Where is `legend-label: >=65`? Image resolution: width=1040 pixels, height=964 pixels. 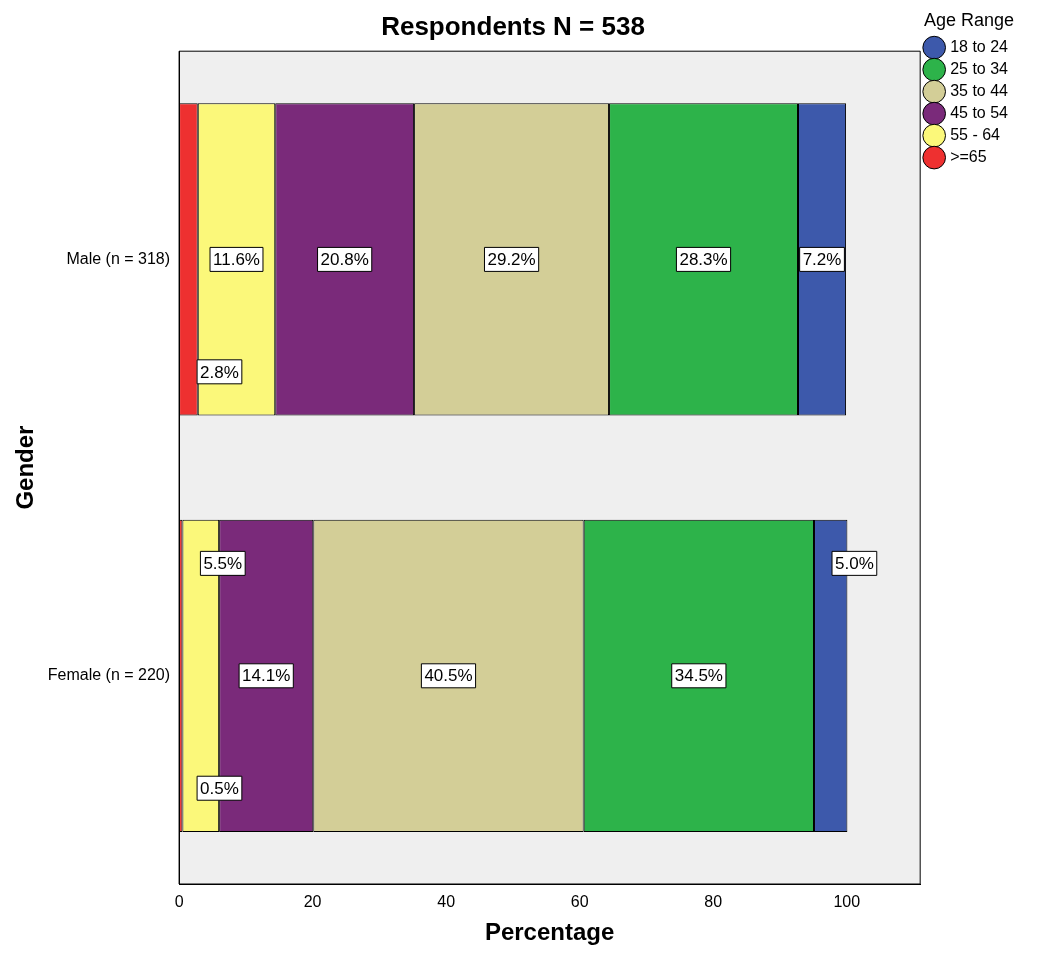
legend-label: >=65 is located at coordinates (968, 157).